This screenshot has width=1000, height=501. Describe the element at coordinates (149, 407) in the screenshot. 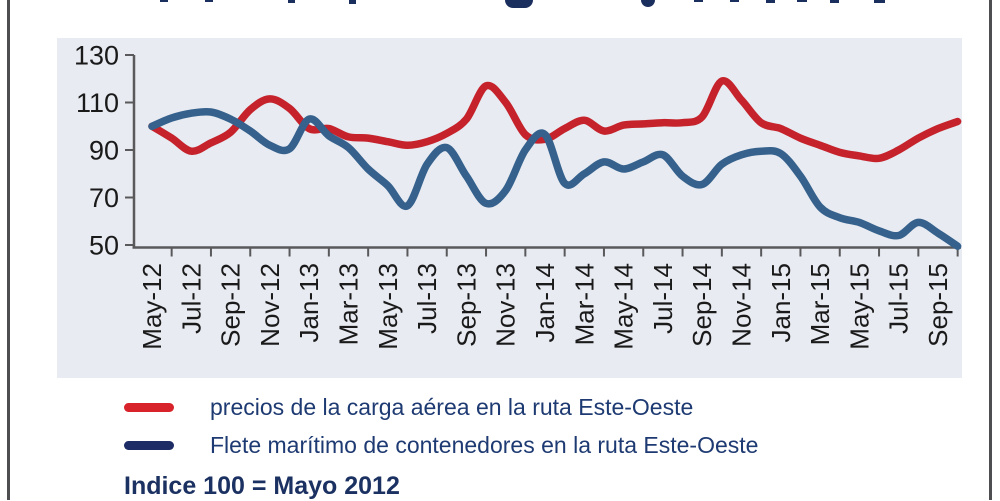

I see `air-cargo-legend-swatch` at that location.